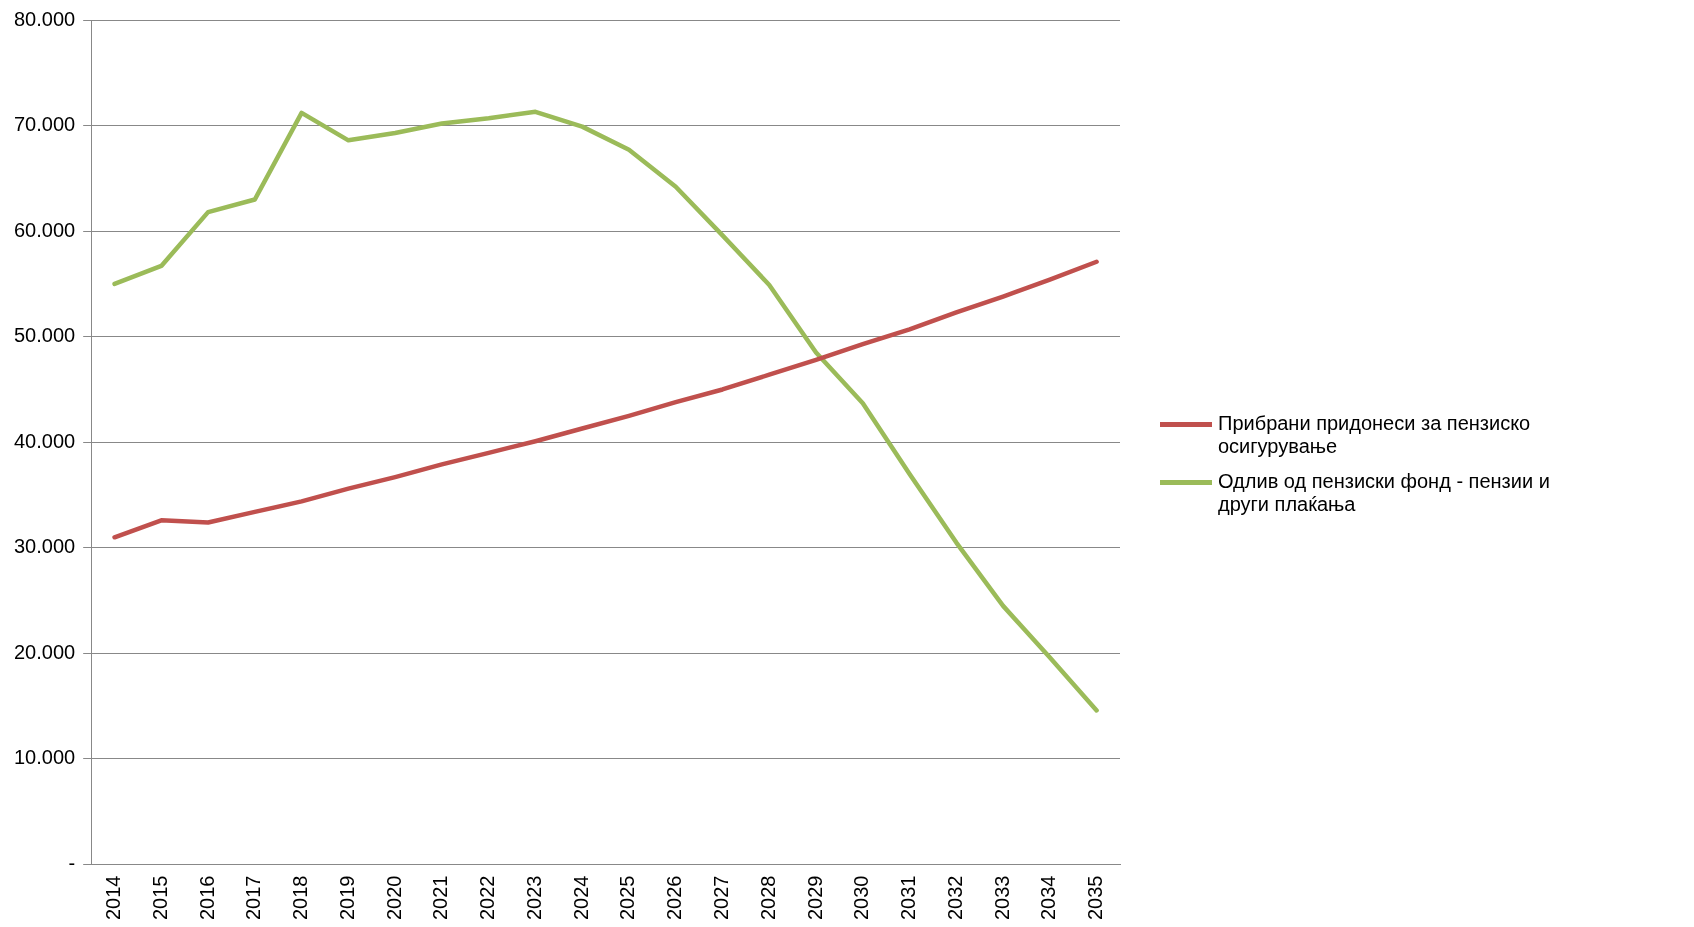 This screenshot has height=927, width=1694. I want to click on y-tick-label: 60.000, so click(45, 229).